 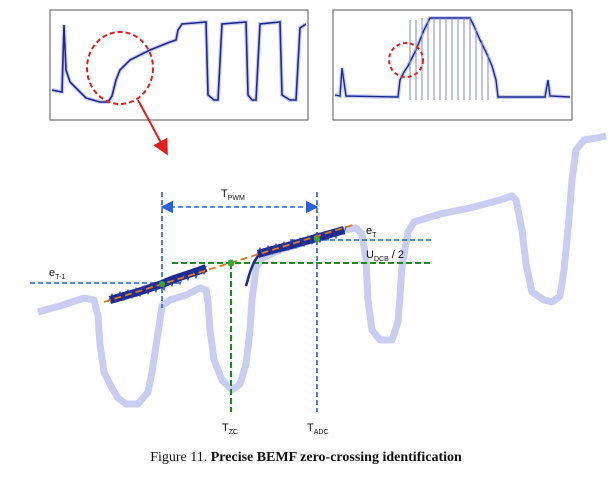 What do you see at coordinates (317, 239) in the screenshot?
I see `sample-point-t` at bounding box center [317, 239].